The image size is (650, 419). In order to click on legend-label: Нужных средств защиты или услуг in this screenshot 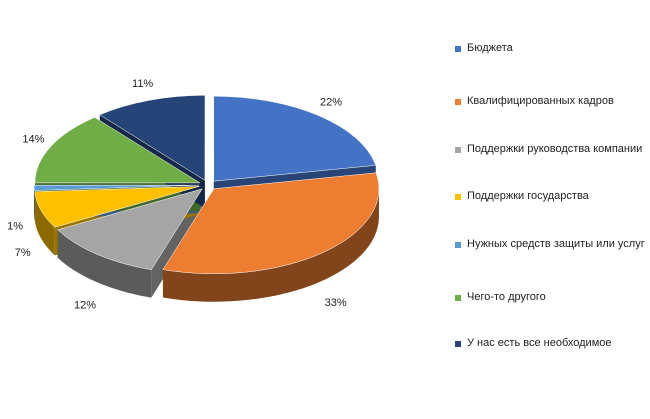, I will do `click(556, 244)`.